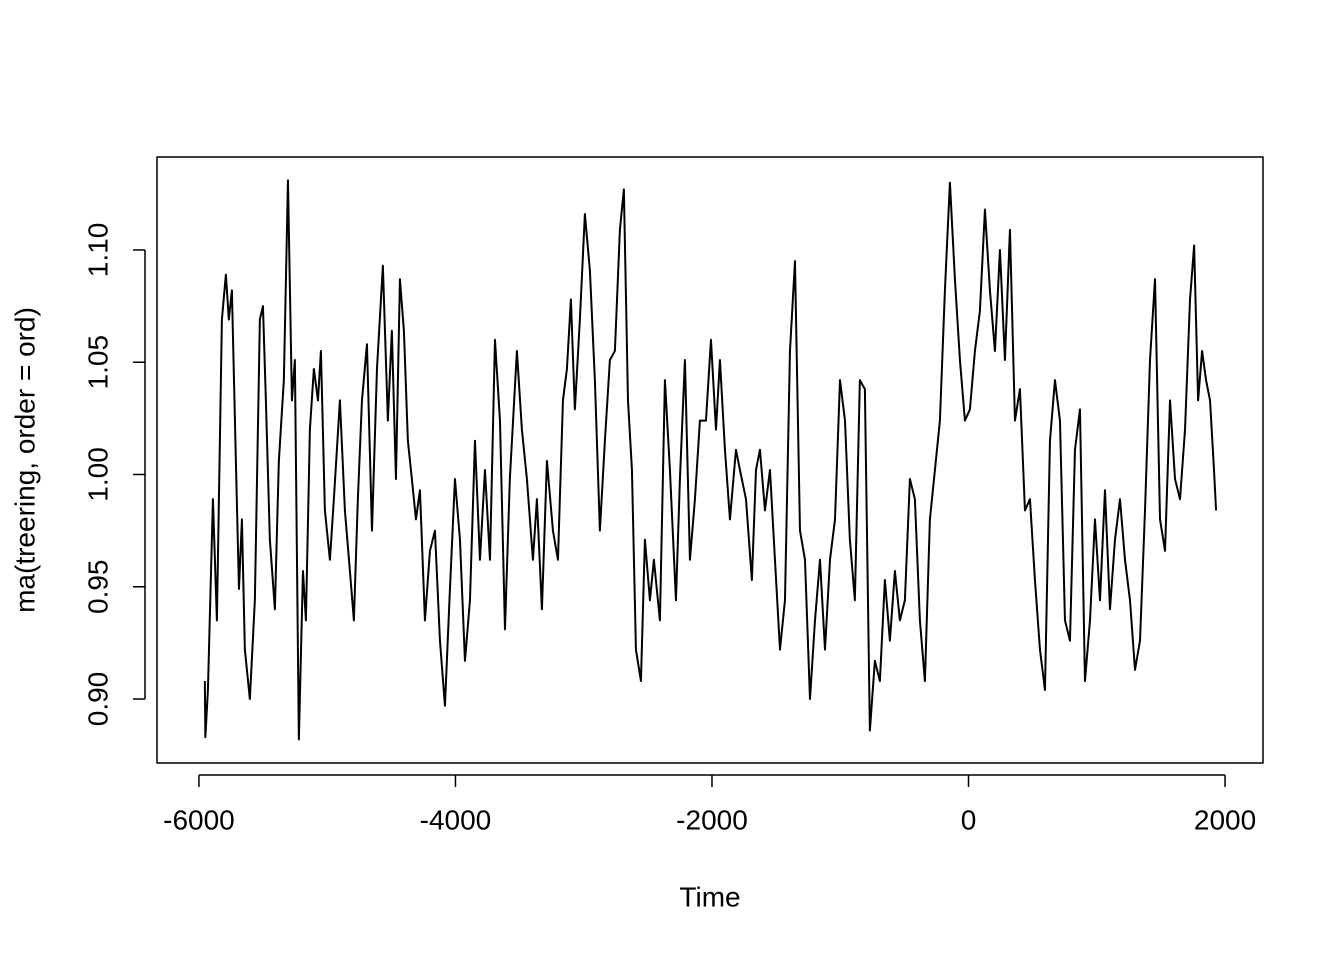 The width and height of the screenshot is (1344, 960). I want to click on x-axis-label: Time, so click(709, 896).